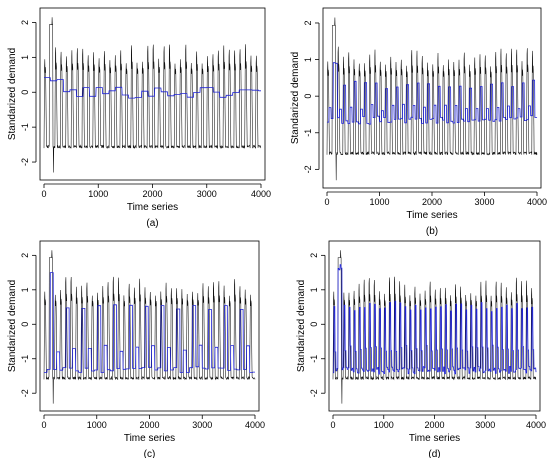  What do you see at coordinates (152, 223) in the screenshot?
I see `panel-caption: (a)` at bounding box center [152, 223].